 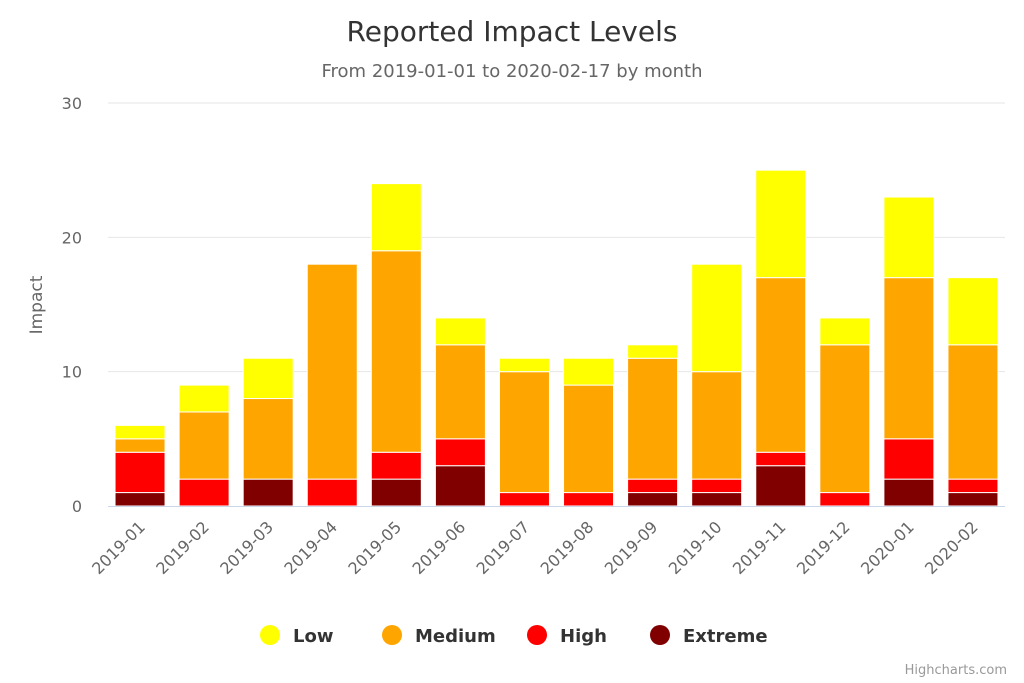 I want to click on y-axis-ticks: 0 10 20 30, so click(x=72, y=305).